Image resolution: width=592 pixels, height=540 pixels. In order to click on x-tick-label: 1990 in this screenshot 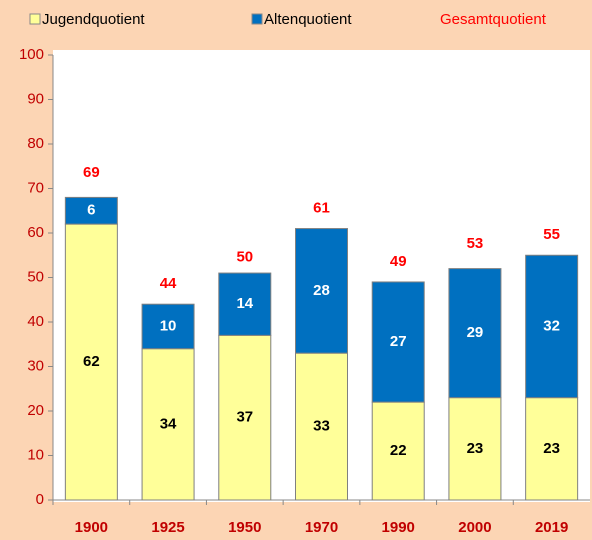, I will do `click(398, 527)`.